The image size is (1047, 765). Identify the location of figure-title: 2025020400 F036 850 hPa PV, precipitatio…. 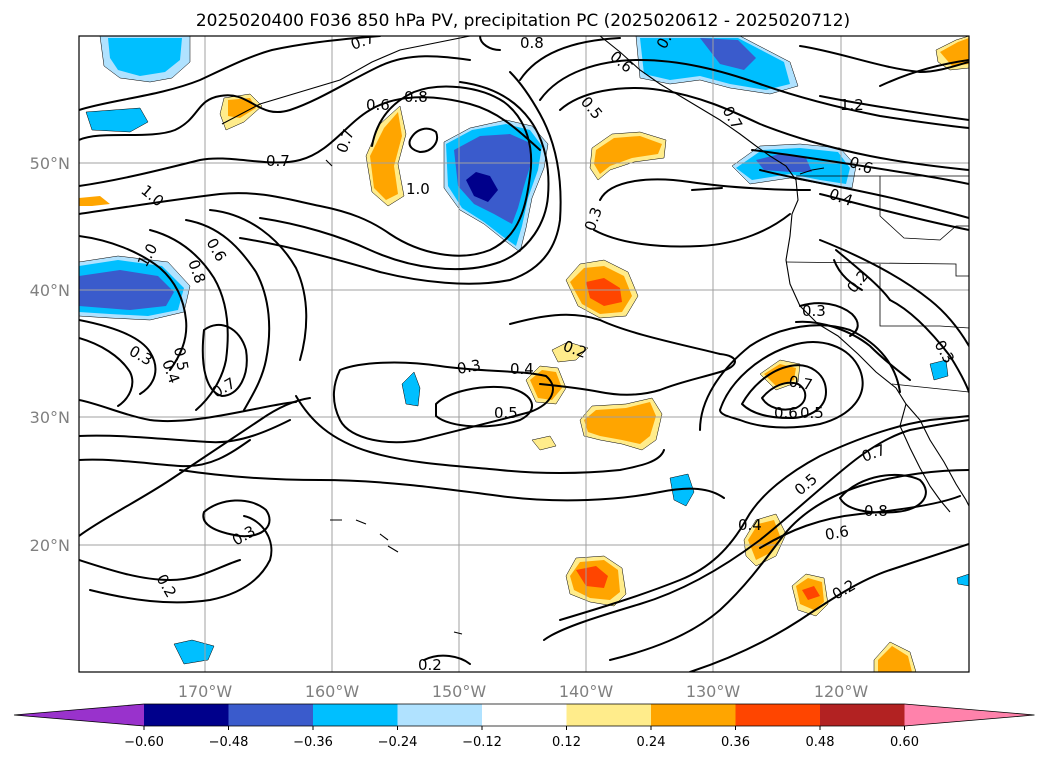
(523, 21).